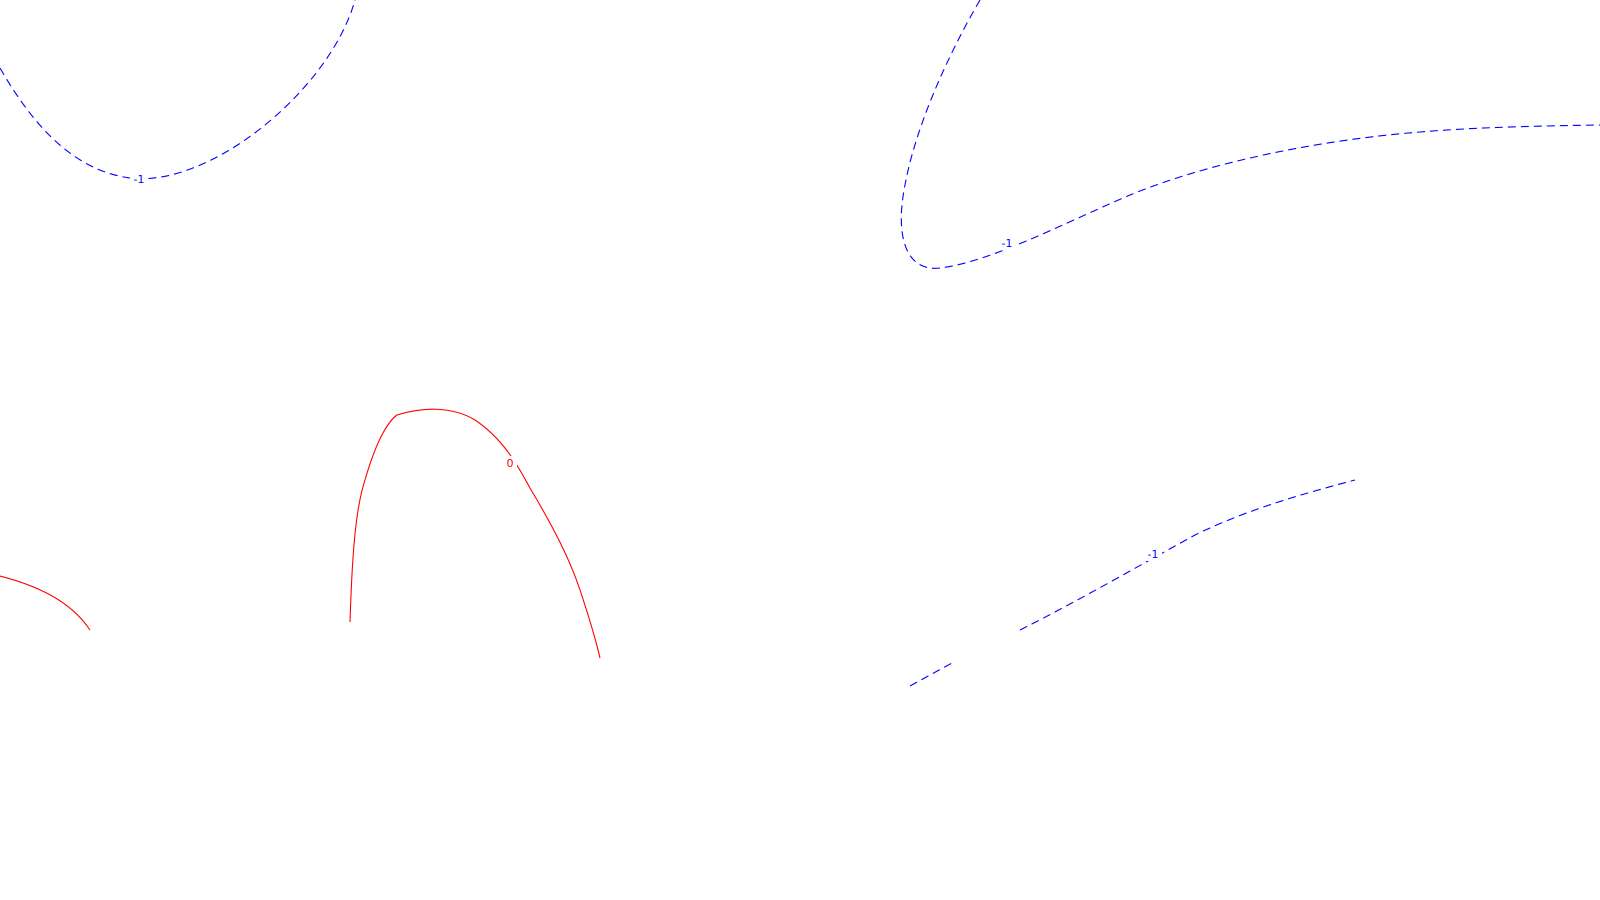  I want to click on contour-label-top-right: -1, so click(1007, 243).